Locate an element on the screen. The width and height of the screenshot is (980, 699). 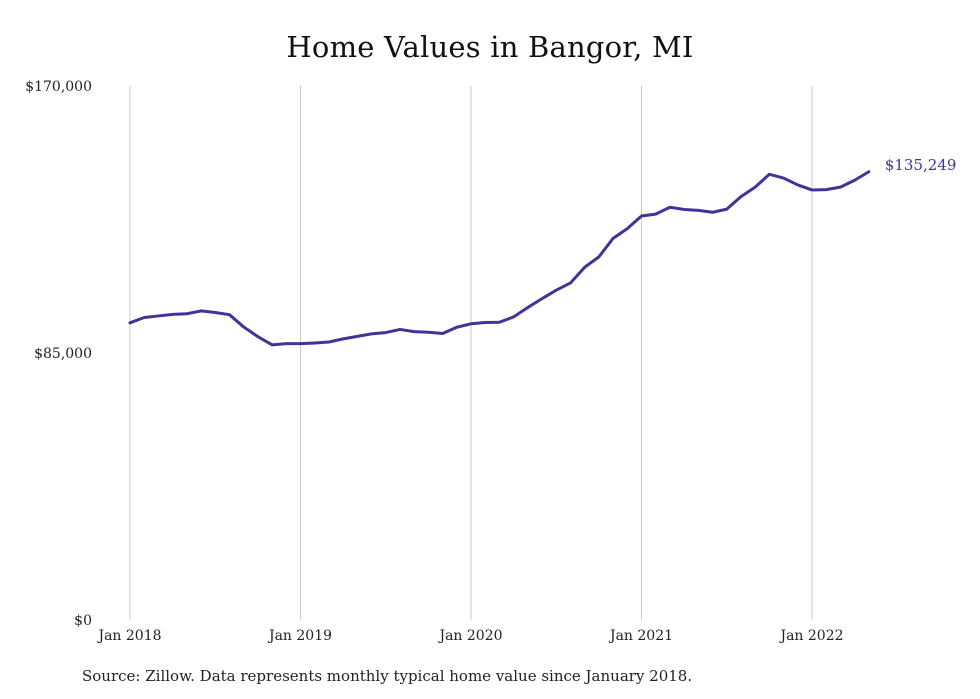
x-tick-label: Jan 2020 is located at coordinates (469, 636).